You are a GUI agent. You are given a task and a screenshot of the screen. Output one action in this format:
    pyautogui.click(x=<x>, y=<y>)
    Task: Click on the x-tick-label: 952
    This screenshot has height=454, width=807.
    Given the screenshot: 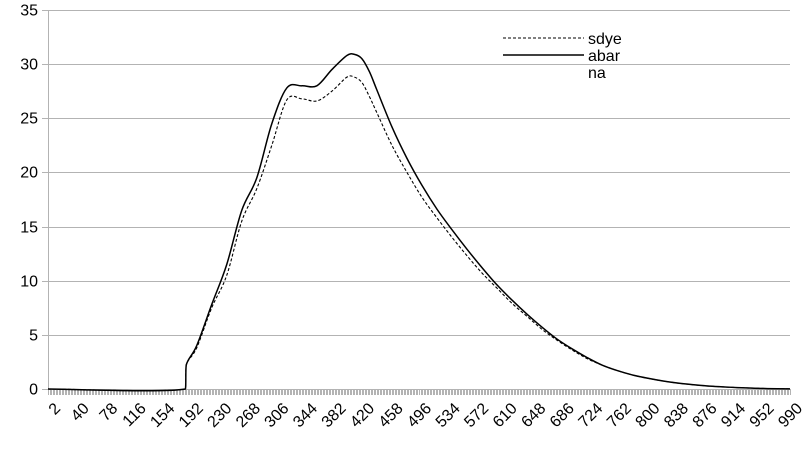 What is the action you would take?
    pyautogui.click(x=762, y=415)
    